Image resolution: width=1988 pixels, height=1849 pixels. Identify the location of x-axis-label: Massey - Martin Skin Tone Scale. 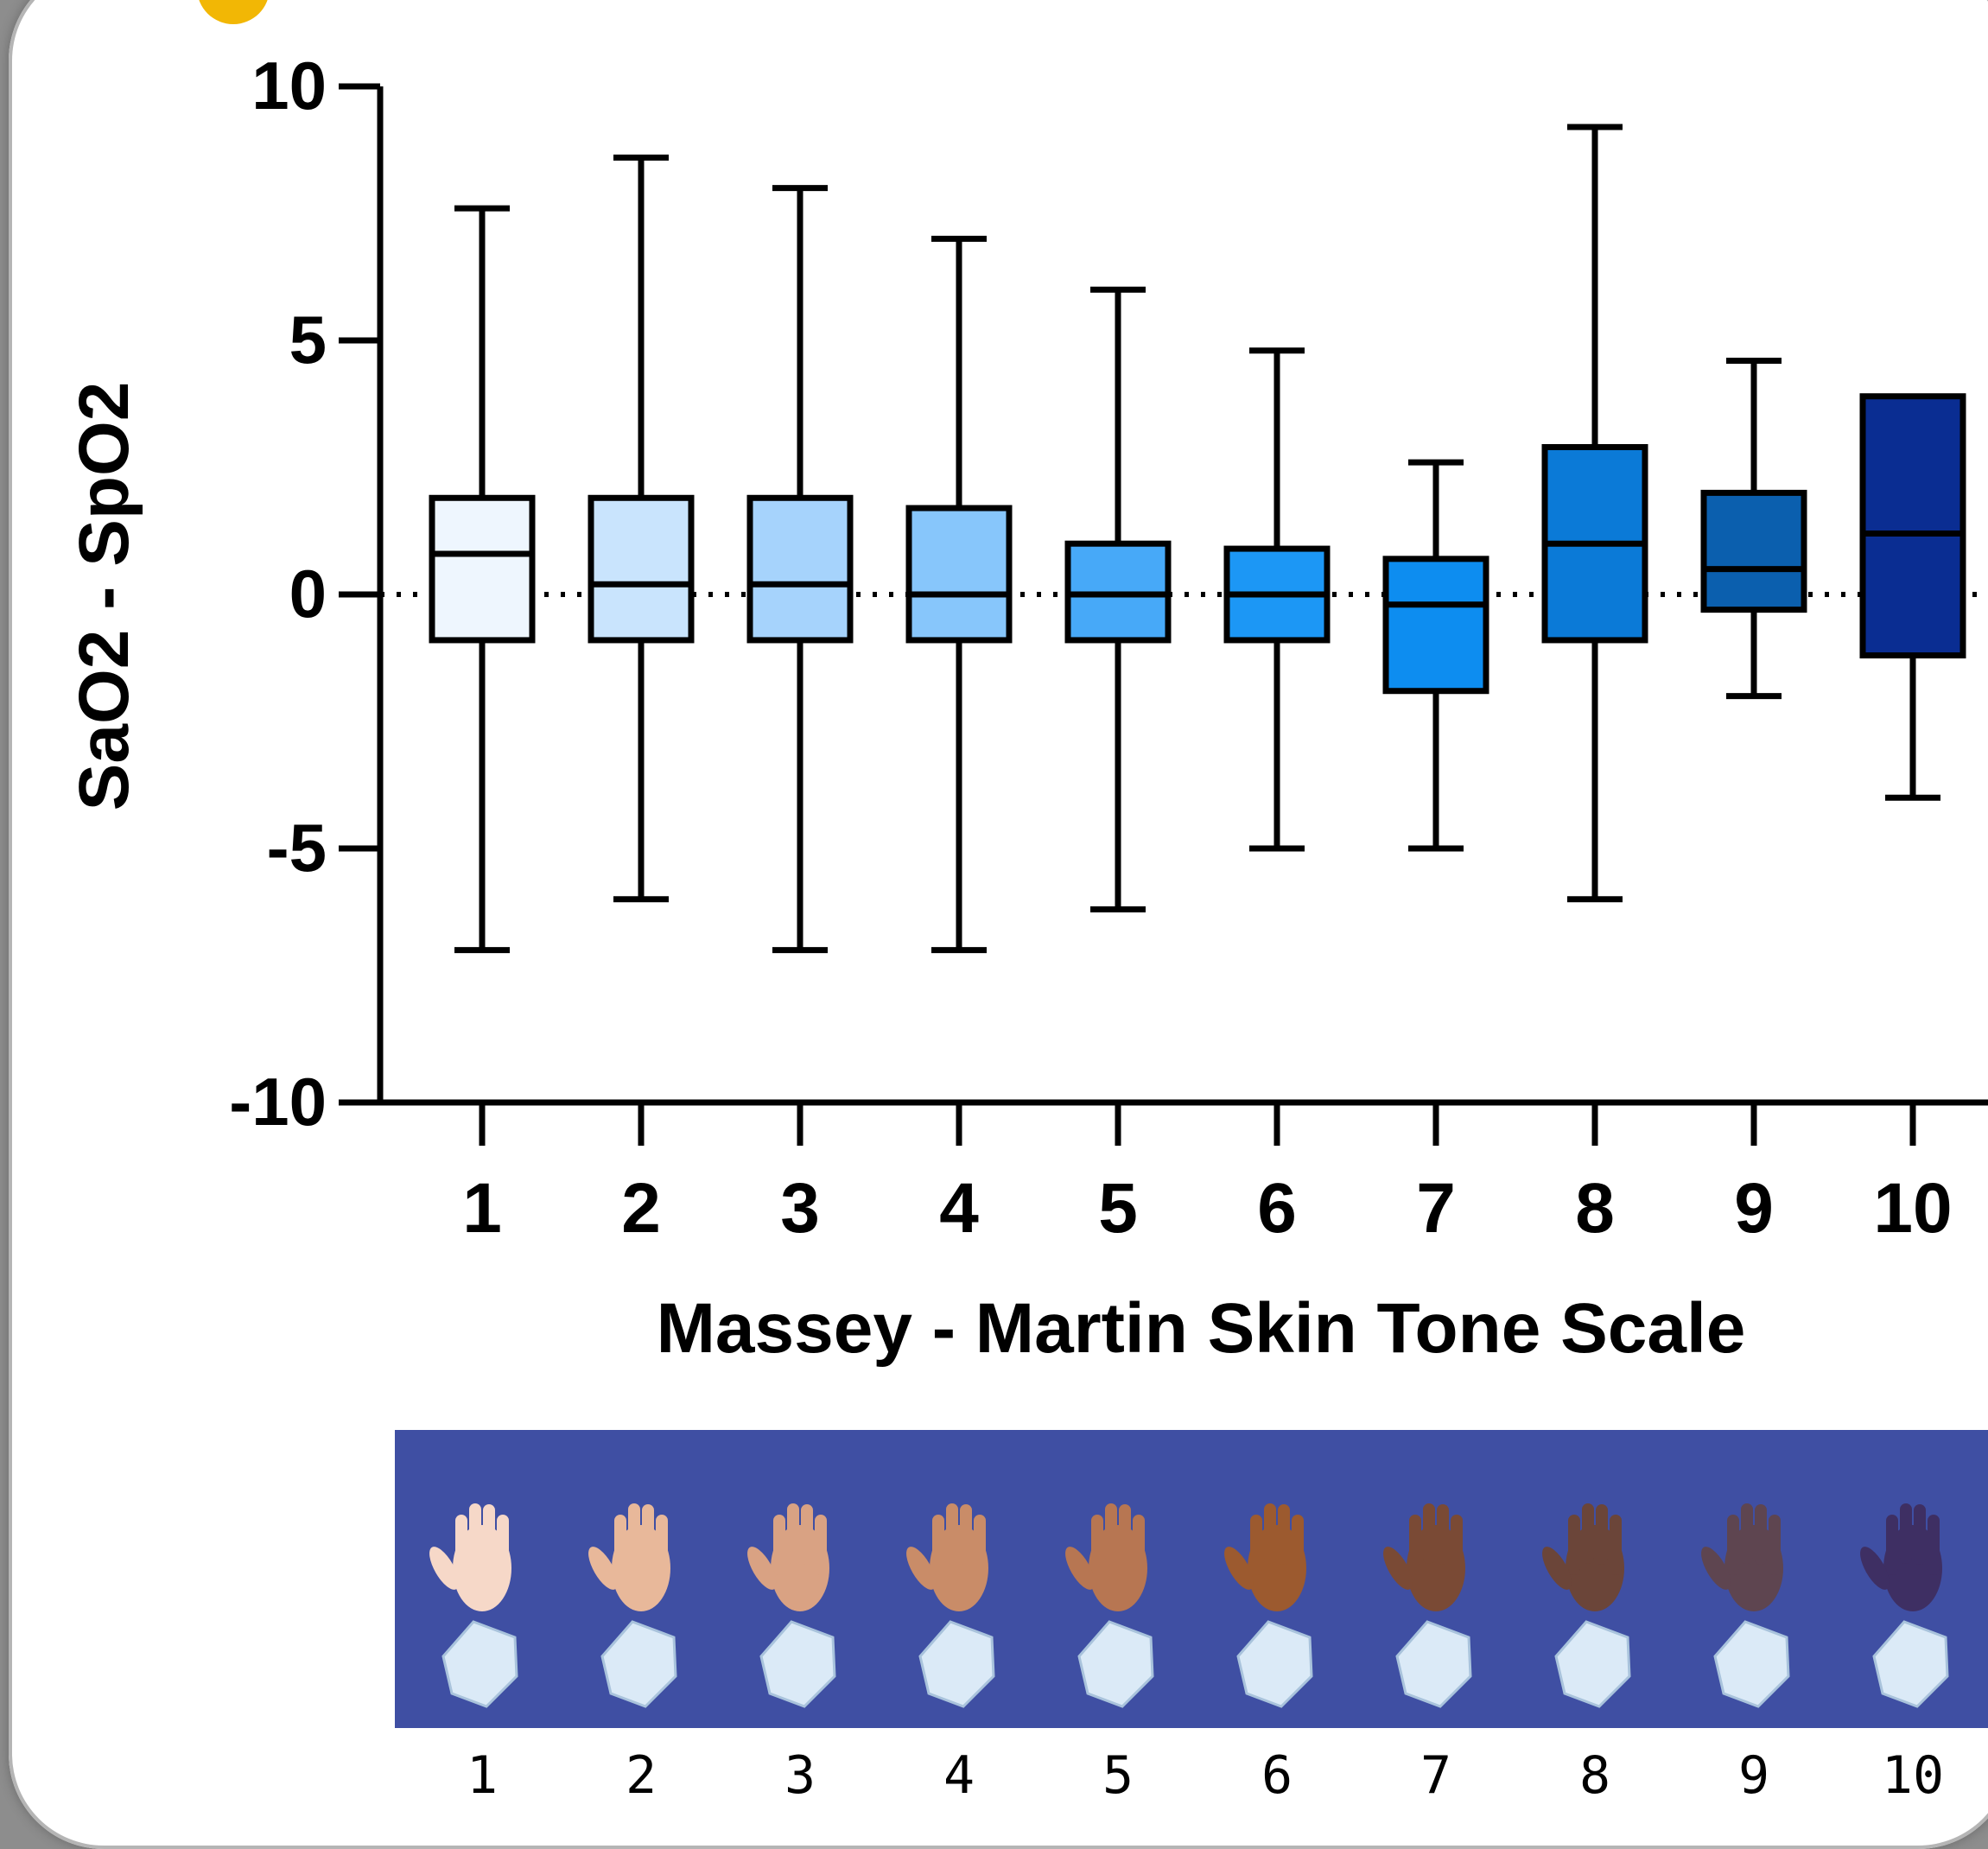
(1201, 1328).